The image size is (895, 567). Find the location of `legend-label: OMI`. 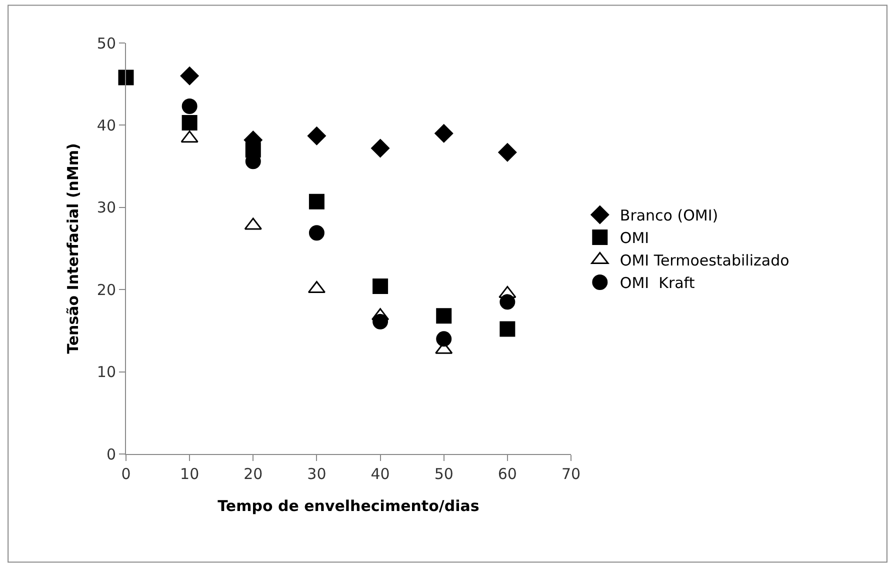

legend-label: OMI is located at coordinates (635, 238).